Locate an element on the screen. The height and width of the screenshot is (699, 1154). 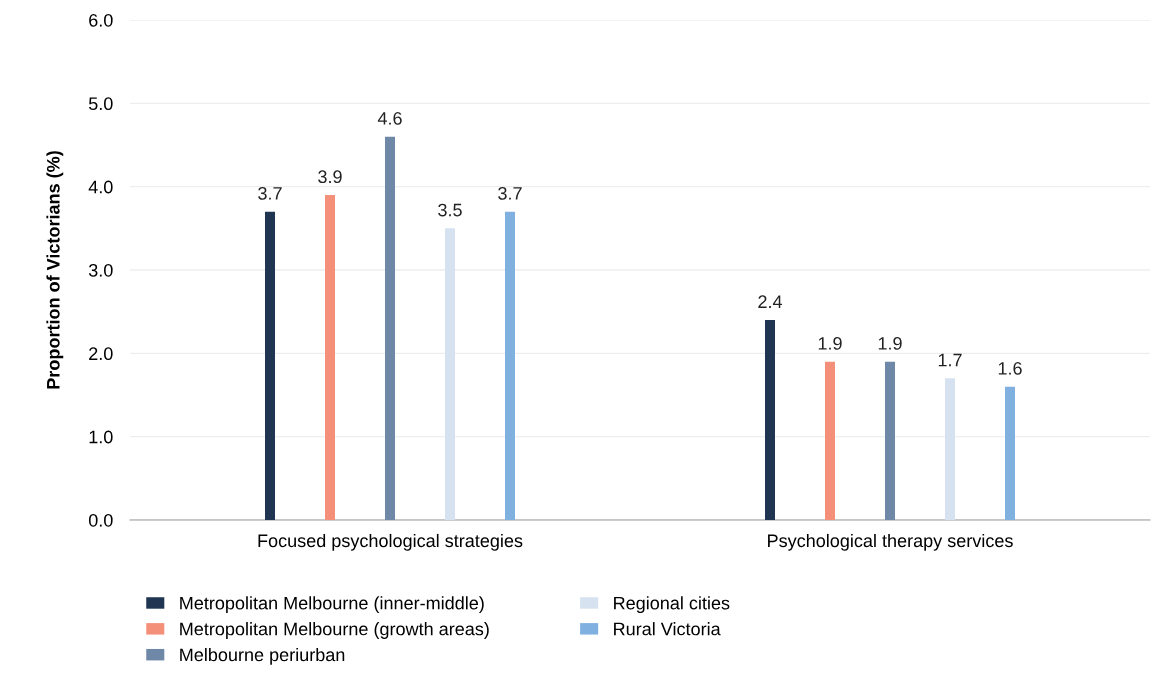
data-label: 3.9 is located at coordinates (330, 177).